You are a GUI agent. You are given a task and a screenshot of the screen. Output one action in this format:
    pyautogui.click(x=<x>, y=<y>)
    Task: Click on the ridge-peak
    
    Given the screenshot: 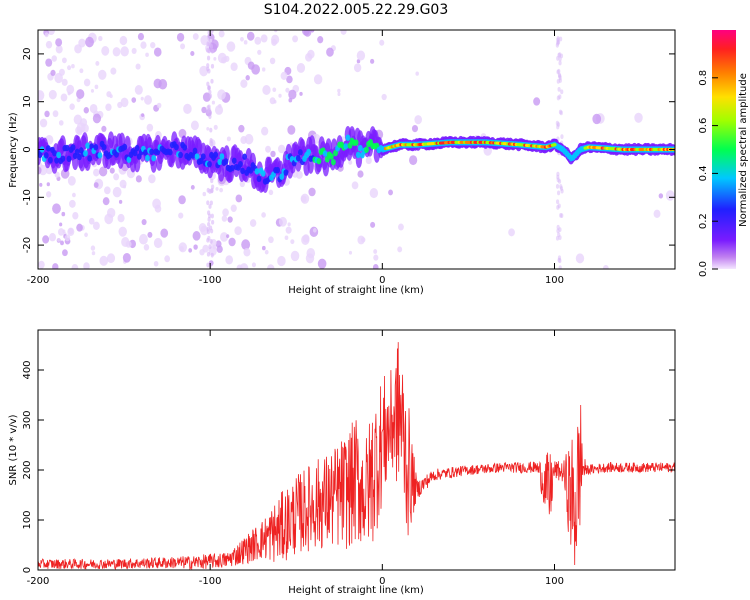 What is the action you would take?
    pyautogui.click(x=554, y=145)
    